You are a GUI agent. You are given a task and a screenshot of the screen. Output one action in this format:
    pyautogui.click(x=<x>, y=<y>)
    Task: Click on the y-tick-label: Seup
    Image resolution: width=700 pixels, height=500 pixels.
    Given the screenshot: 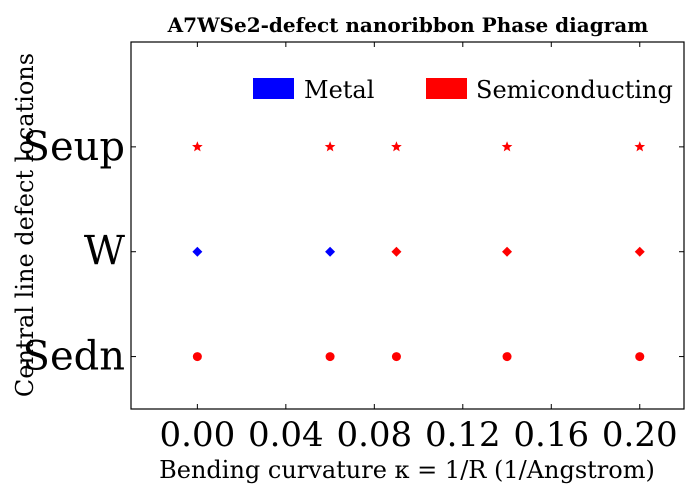 What is the action you would take?
    pyautogui.click(x=74, y=147)
    